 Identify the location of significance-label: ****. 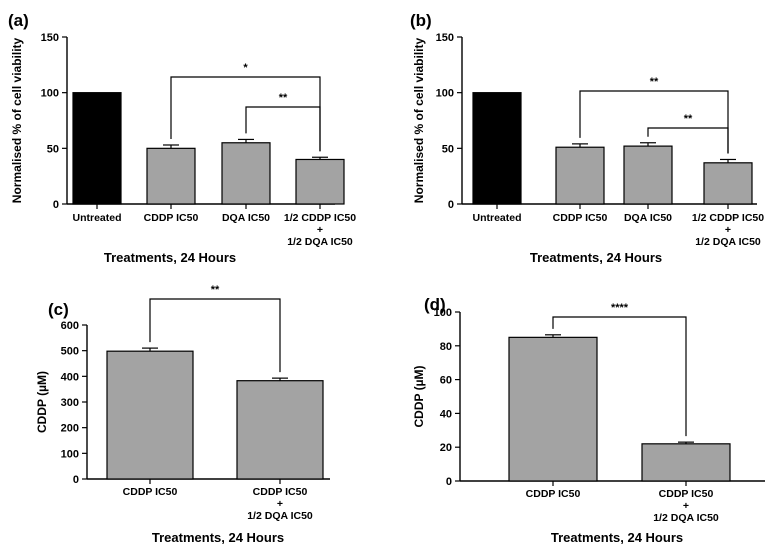
(620, 308).